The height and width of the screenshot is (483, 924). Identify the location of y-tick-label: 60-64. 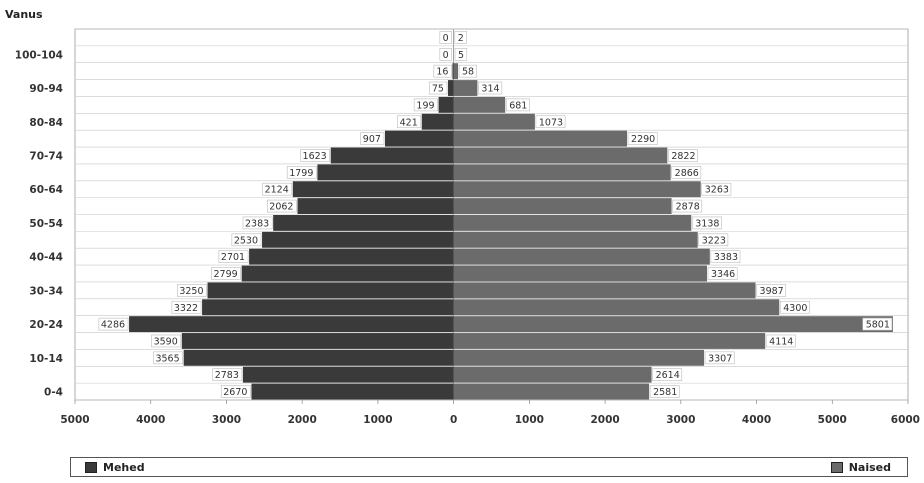
(46, 190).